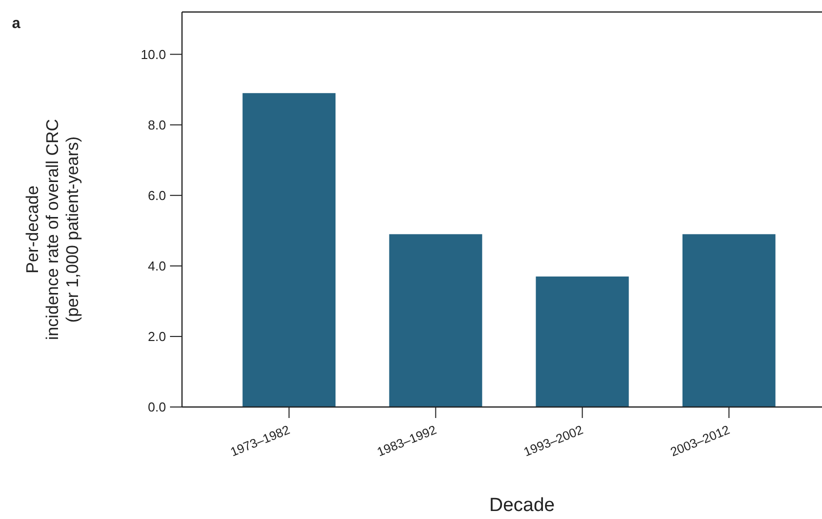 The width and height of the screenshot is (822, 519). Describe the element at coordinates (157, 266) in the screenshot. I see `y-tick-label: 4.0` at that location.